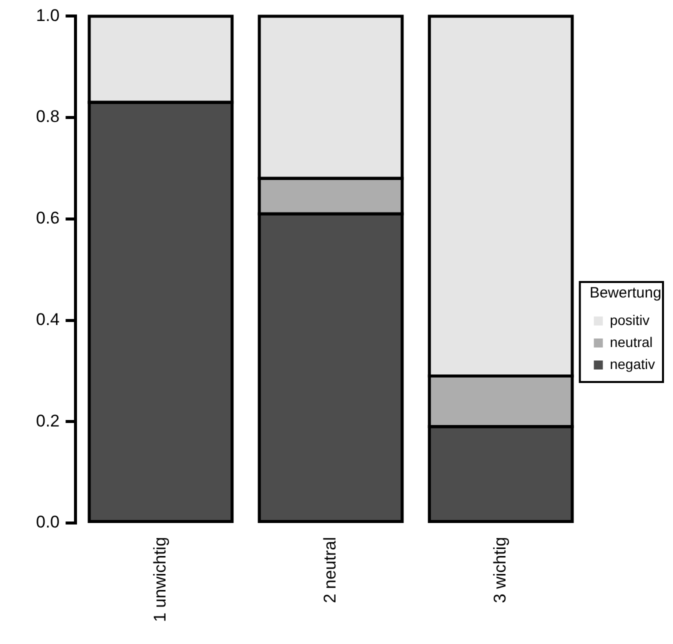  Describe the element at coordinates (630, 320) in the screenshot. I see `legend-label: positiv` at that location.